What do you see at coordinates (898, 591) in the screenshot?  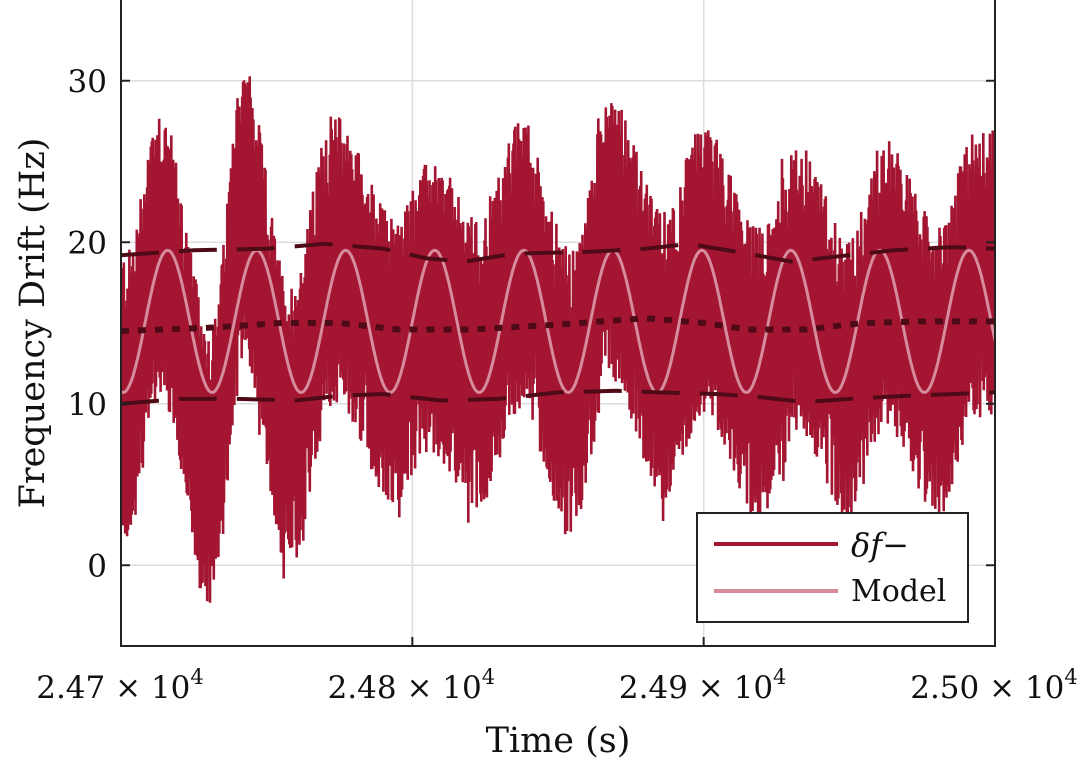 I see `legend-label-model: Model` at bounding box center [898, 591].